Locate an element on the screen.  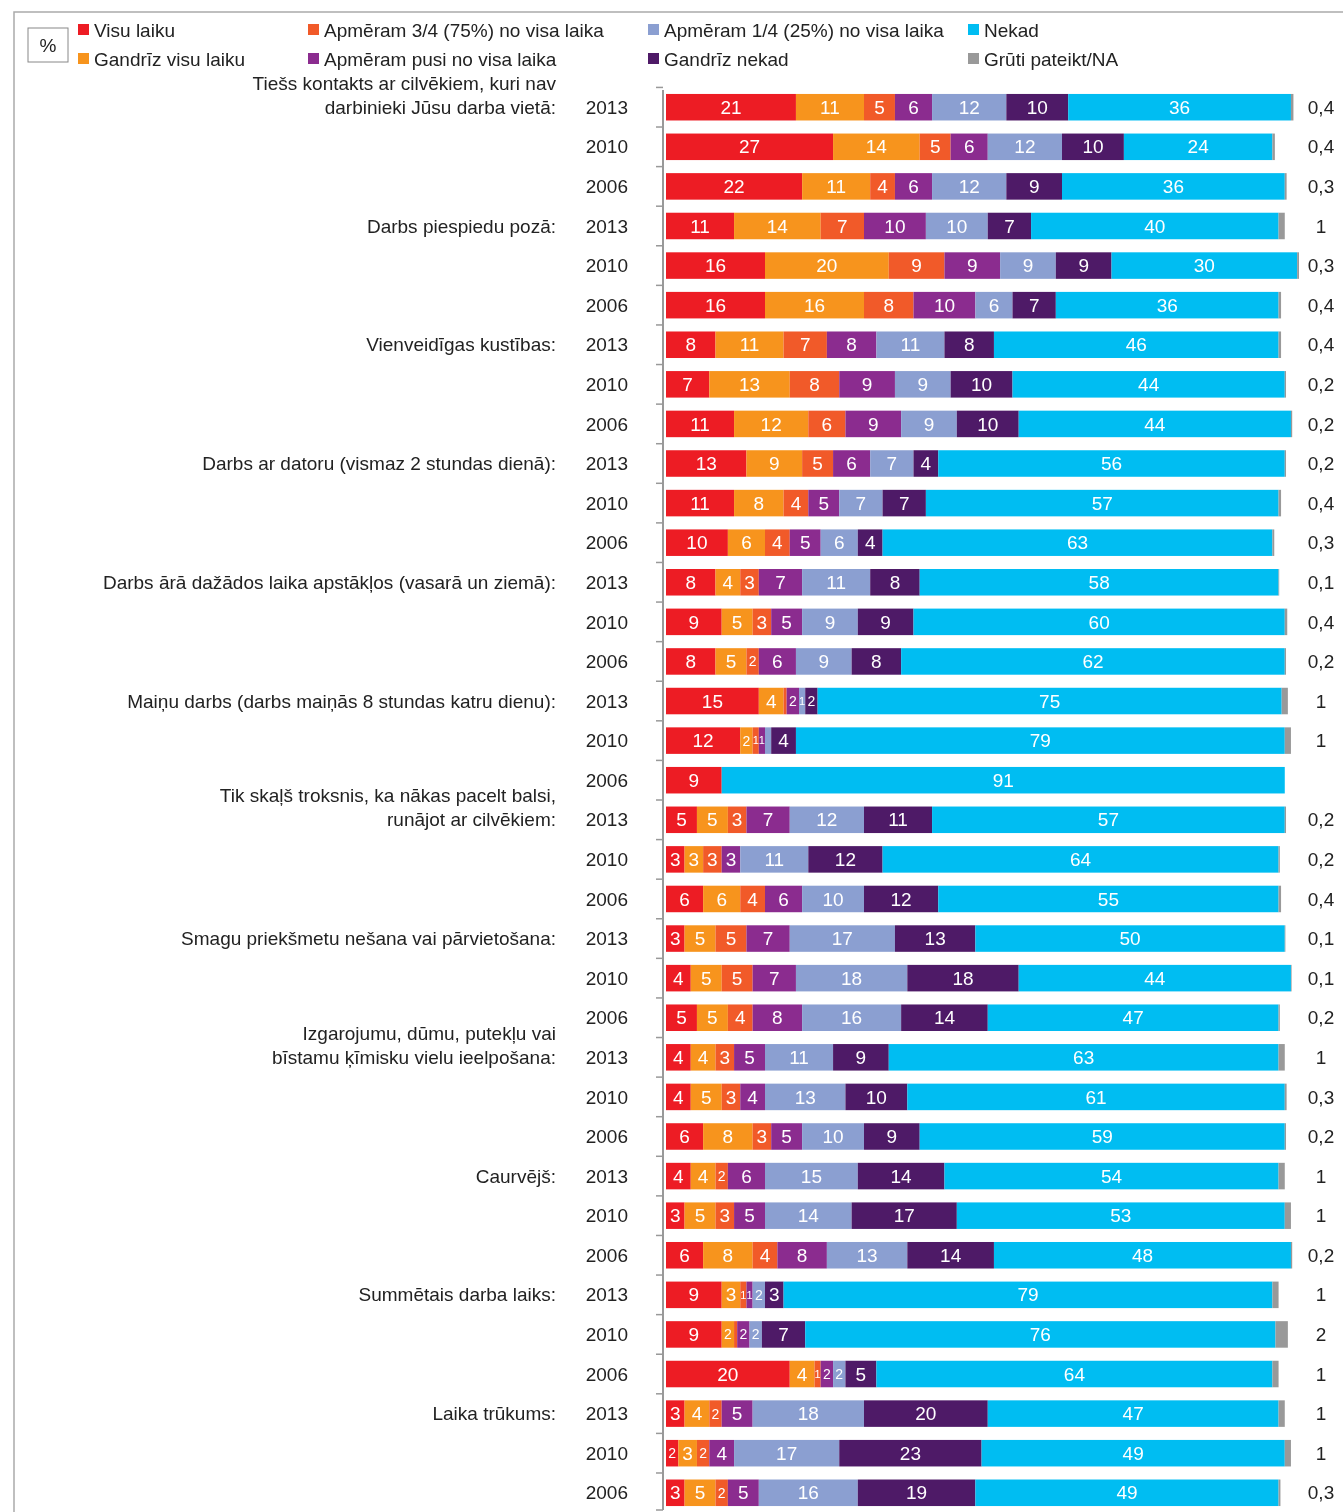
data-label: 16 is located at coordinates (814, 305).